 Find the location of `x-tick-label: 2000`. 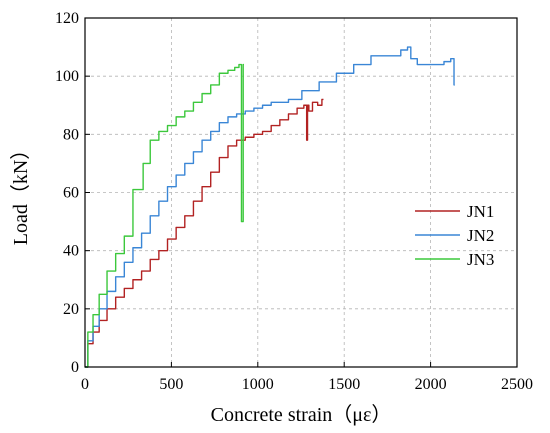

x-tick-label: 2000 is located at coordinates (431, 384).